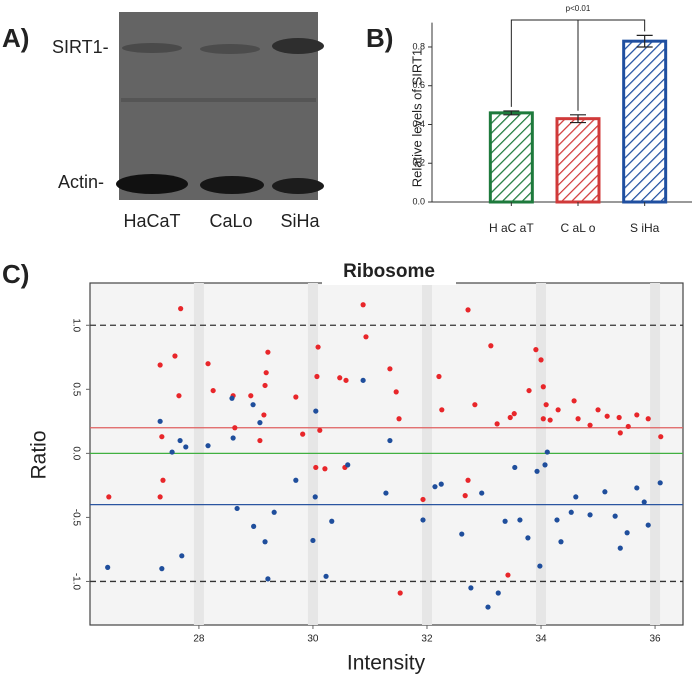  Describe the element at coordinates (418, 201) in the screenshot. I see `y-tick-label: 0.0` at that location.